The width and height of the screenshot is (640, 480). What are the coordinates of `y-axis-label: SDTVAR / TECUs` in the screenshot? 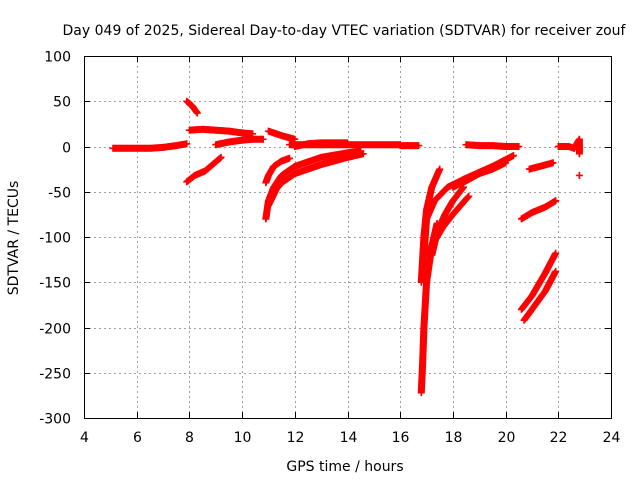 It's located at (14, 238).